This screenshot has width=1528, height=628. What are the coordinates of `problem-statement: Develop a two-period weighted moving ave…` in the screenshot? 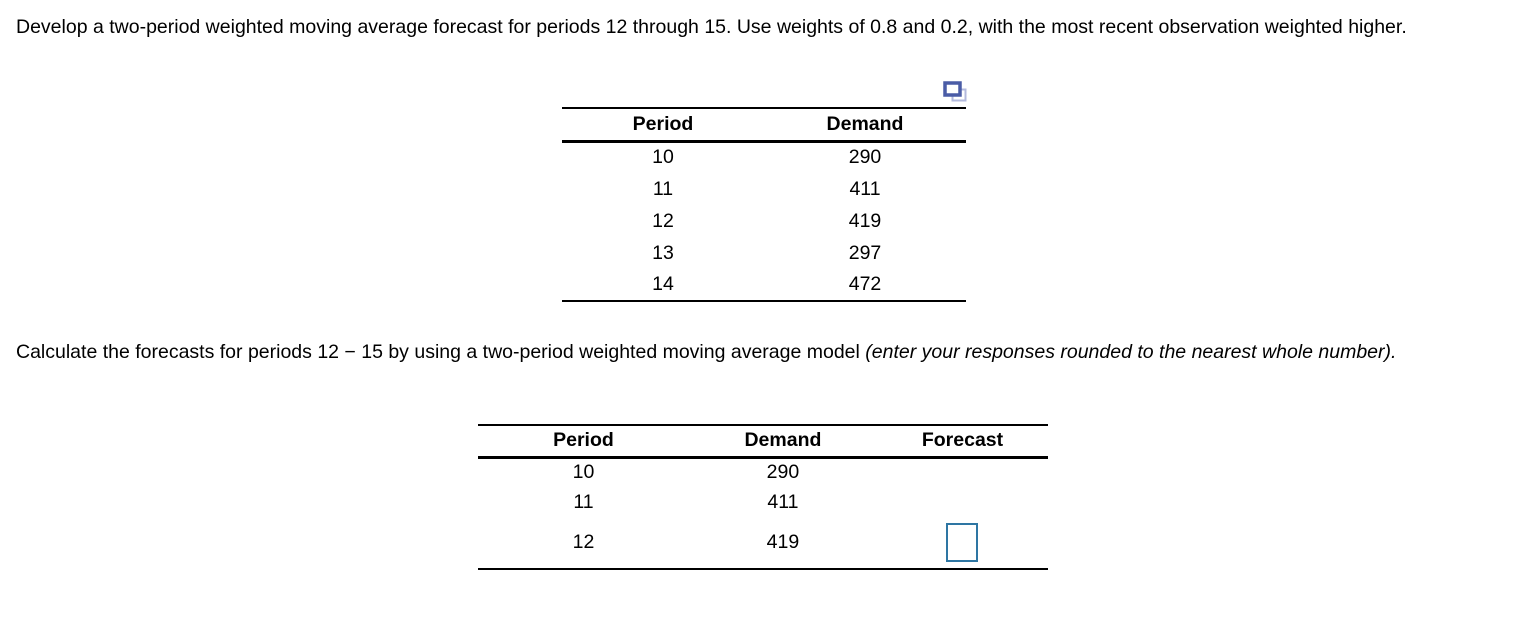 It's located at (711, 27).